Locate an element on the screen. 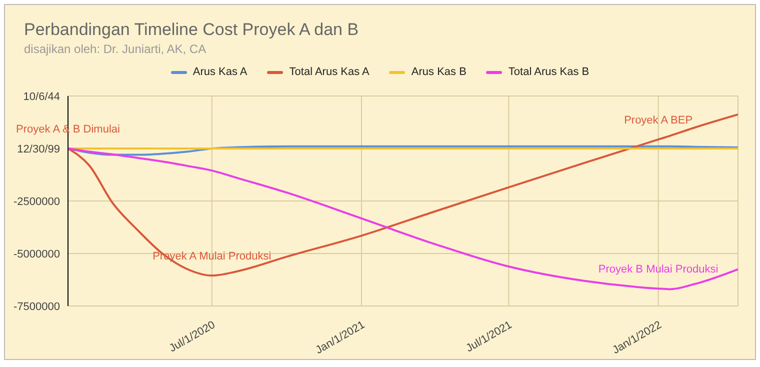 The image size is (760, 367). chart-title: Perbandingan Timeline Cost Proyek A dan B is located at coordinates (191, 30).